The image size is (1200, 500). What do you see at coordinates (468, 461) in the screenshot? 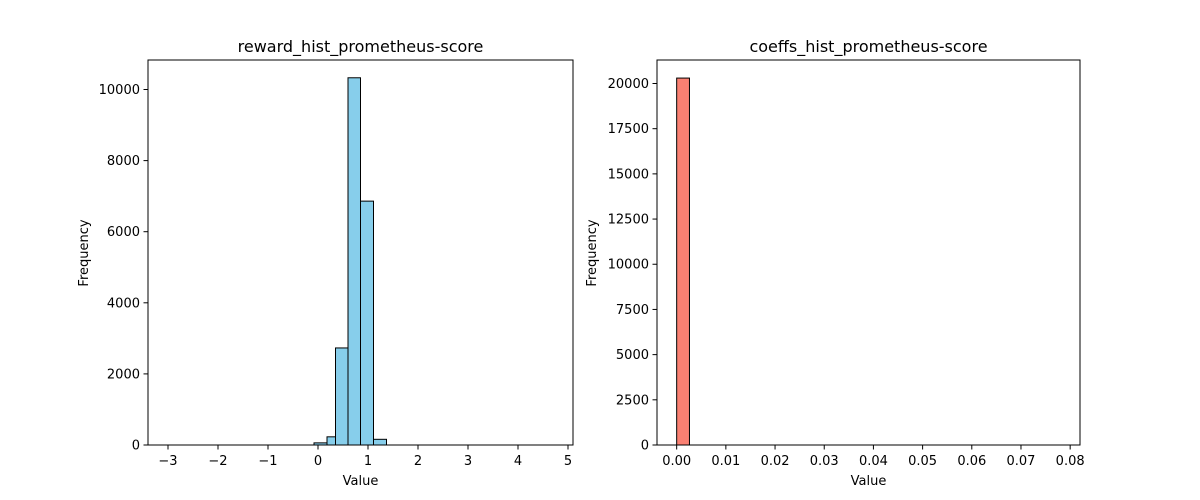
I see `reward-histogram-x-tick-label: 3` at bounding box center [468, 461].